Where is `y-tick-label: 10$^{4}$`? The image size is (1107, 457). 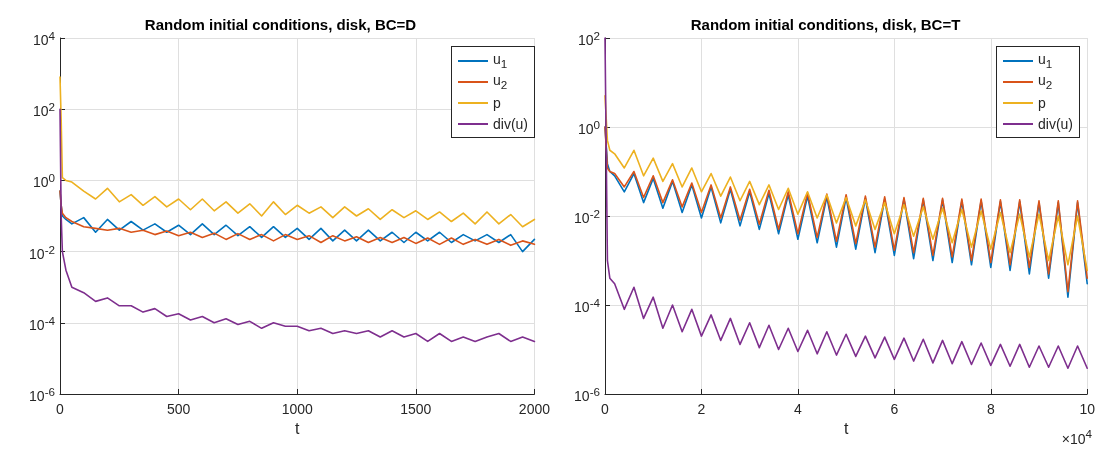 y-tick-label: 10$^{4}$ is located at coordinates (43, 38).